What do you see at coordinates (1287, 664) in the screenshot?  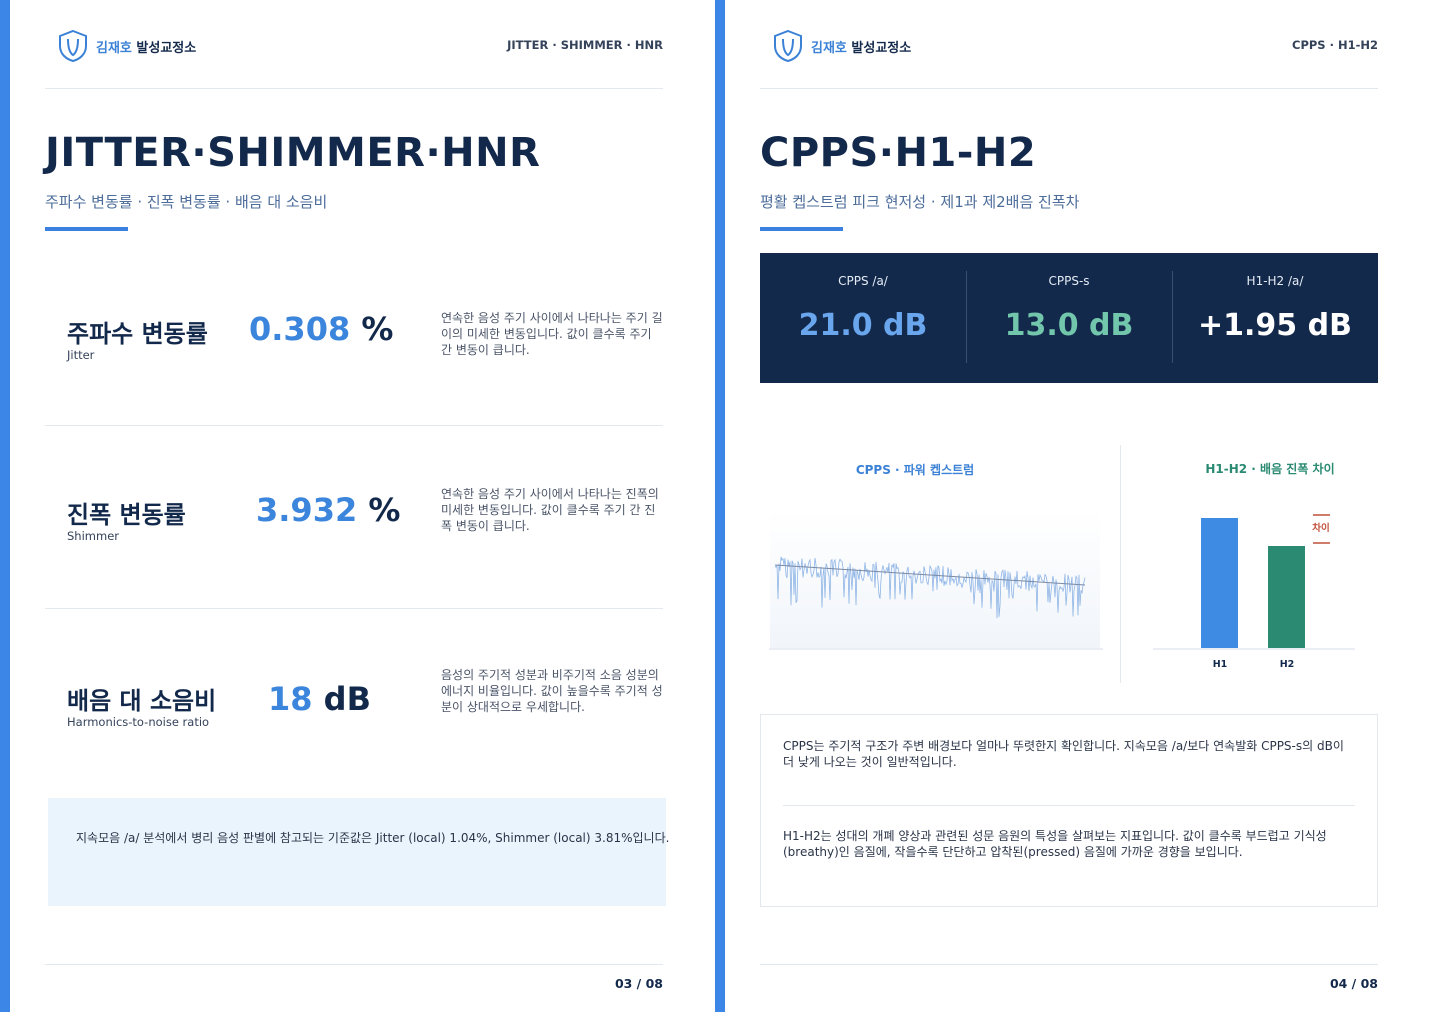 I see `category-label: H2` at bounding box center [1287, 664].